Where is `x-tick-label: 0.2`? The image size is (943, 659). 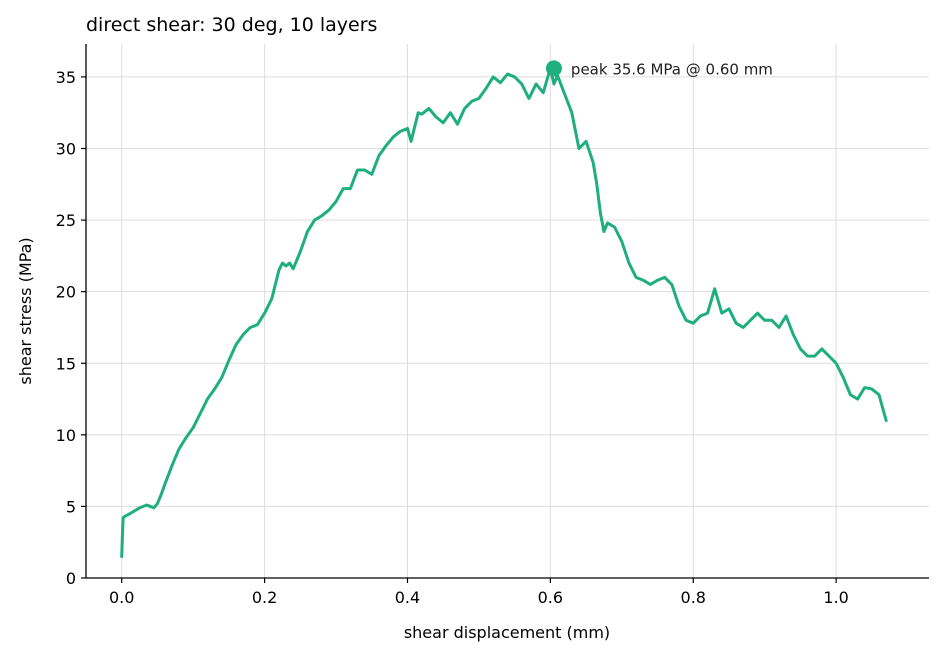 x-tick-label: 0.2 is located at coordinates (264, 597).